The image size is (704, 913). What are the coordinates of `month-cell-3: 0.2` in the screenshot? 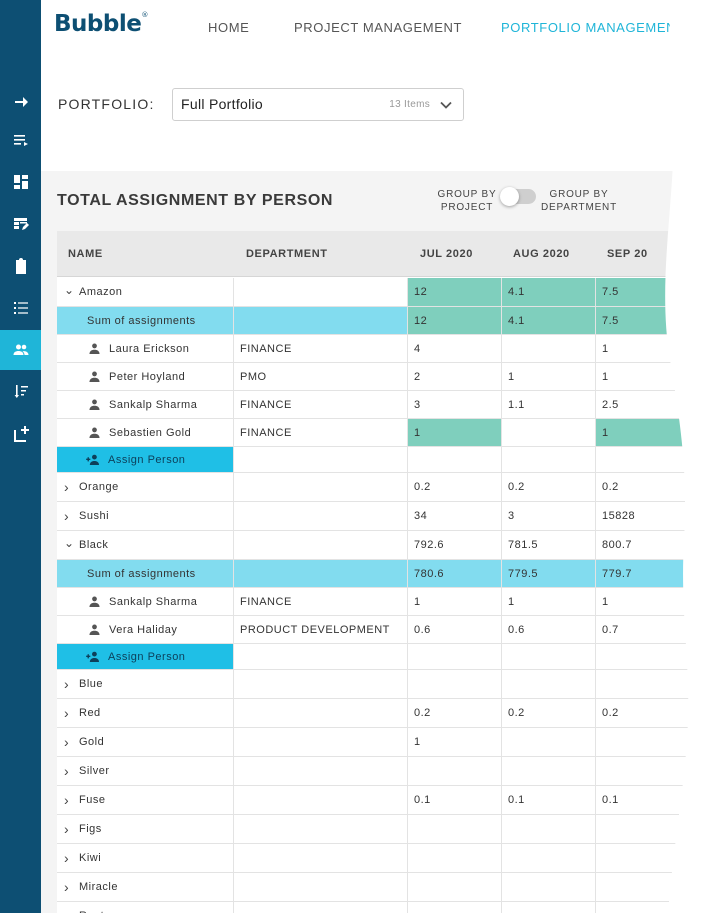 It's located at (650, 713).